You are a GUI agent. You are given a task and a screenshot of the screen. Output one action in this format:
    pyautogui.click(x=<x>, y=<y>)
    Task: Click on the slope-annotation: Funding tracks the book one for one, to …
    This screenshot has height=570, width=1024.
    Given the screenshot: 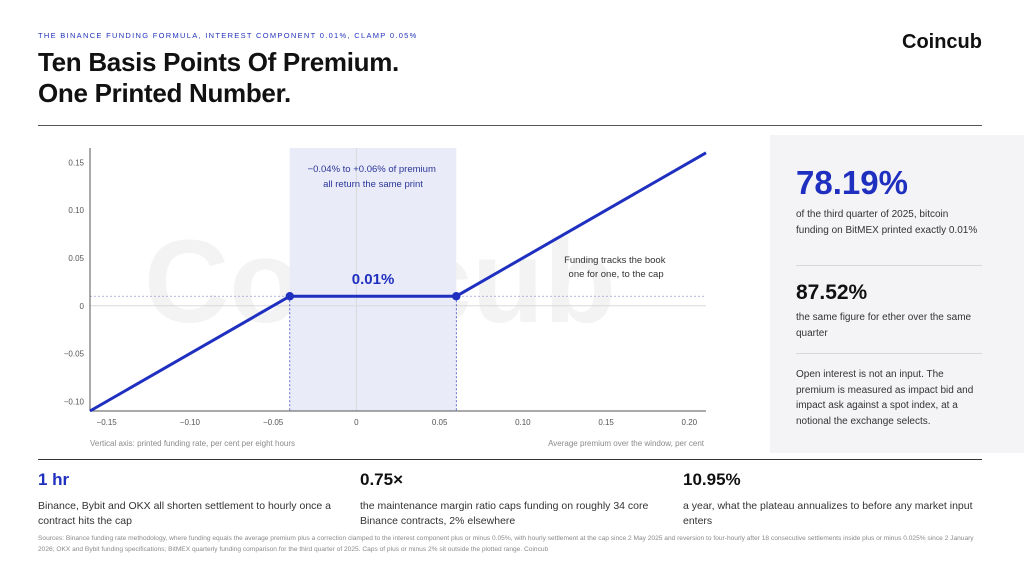 What is the action you would take?
    pyautogui.click(x=616, y=267)
    